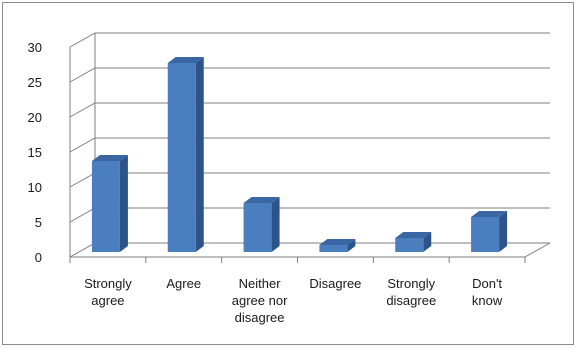 The image size is (578, 349). I want to click on y-tick-label: 15, so click(35, 152).